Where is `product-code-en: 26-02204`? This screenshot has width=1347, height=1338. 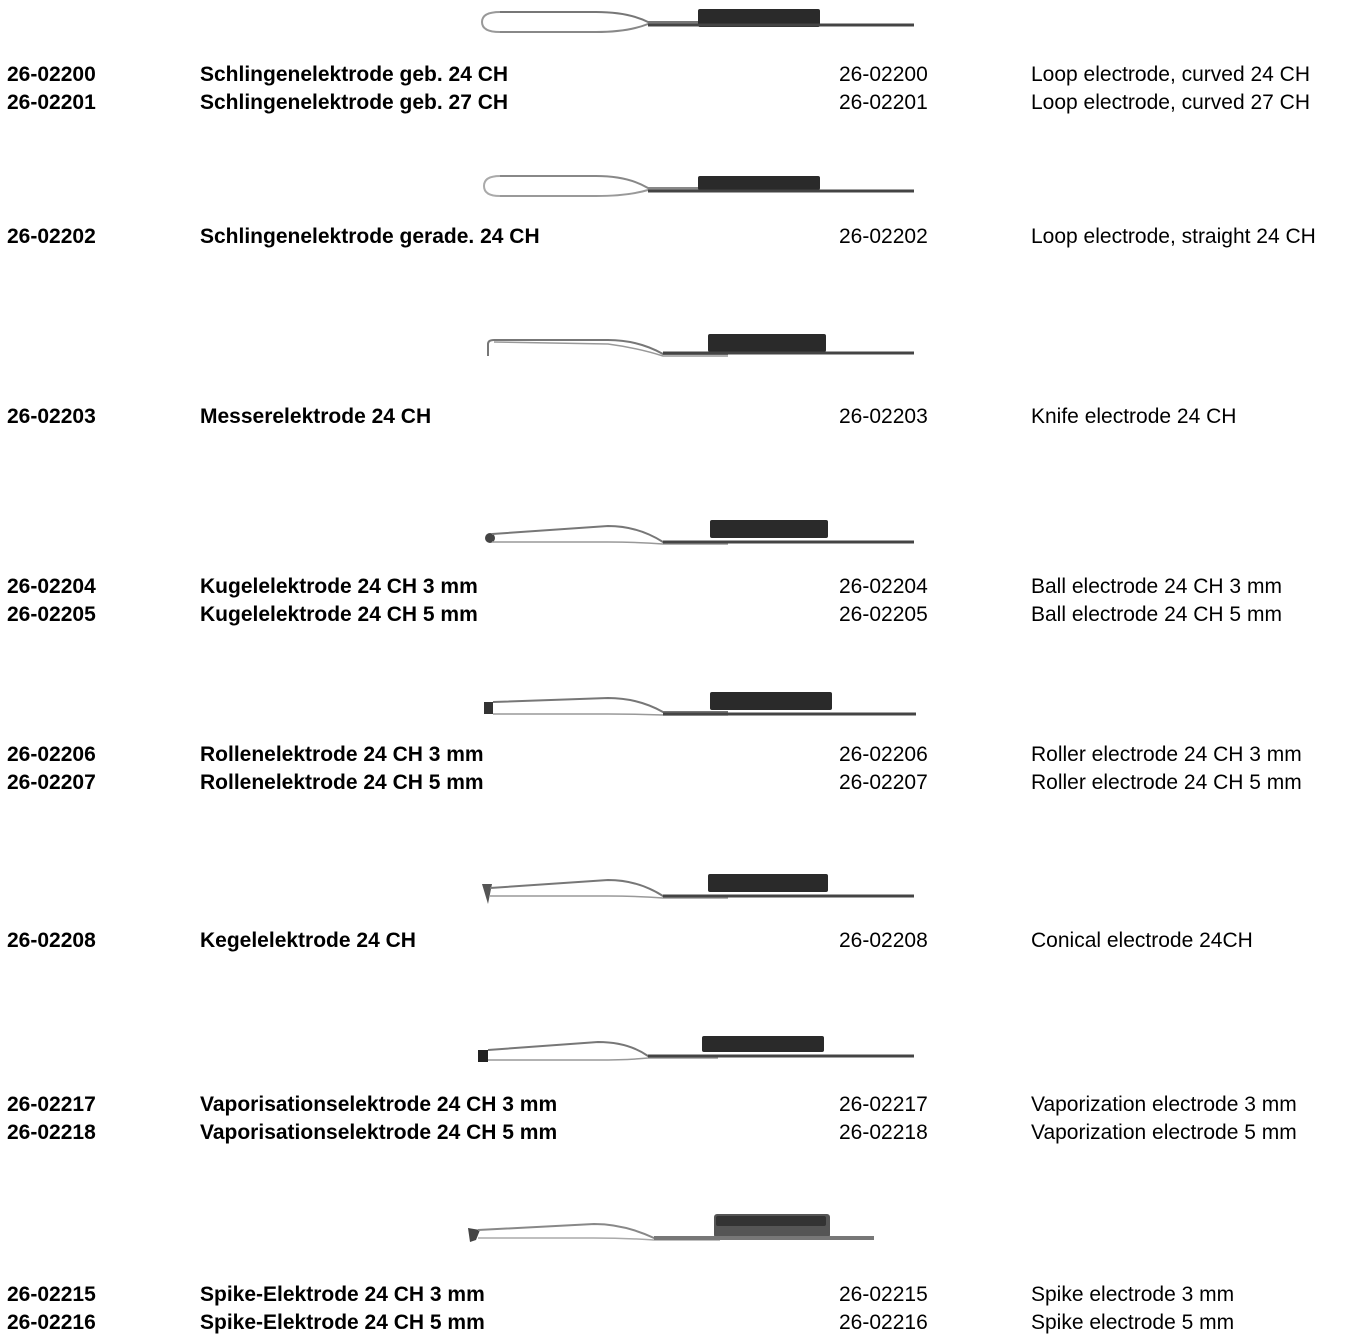
product-code-en: 26-02204 is located at coordinates (883, 586).